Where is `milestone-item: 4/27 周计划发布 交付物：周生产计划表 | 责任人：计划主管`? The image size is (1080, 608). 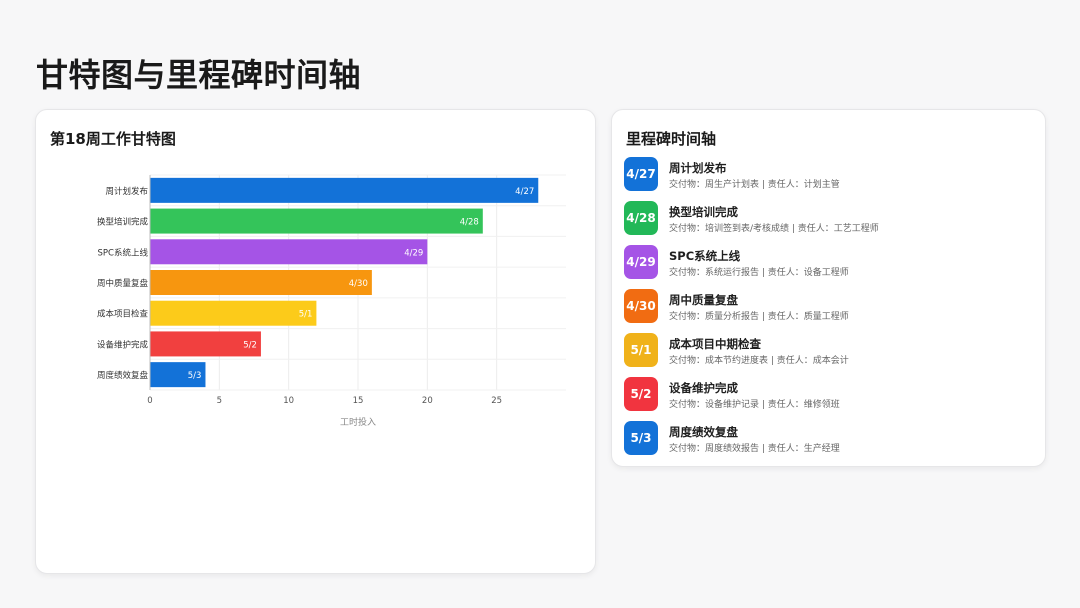
milestone-item: 4/27 周计划发布 交付物：周生产计划表 | 责任人：计划主管 is located at coordinates (829, 179).